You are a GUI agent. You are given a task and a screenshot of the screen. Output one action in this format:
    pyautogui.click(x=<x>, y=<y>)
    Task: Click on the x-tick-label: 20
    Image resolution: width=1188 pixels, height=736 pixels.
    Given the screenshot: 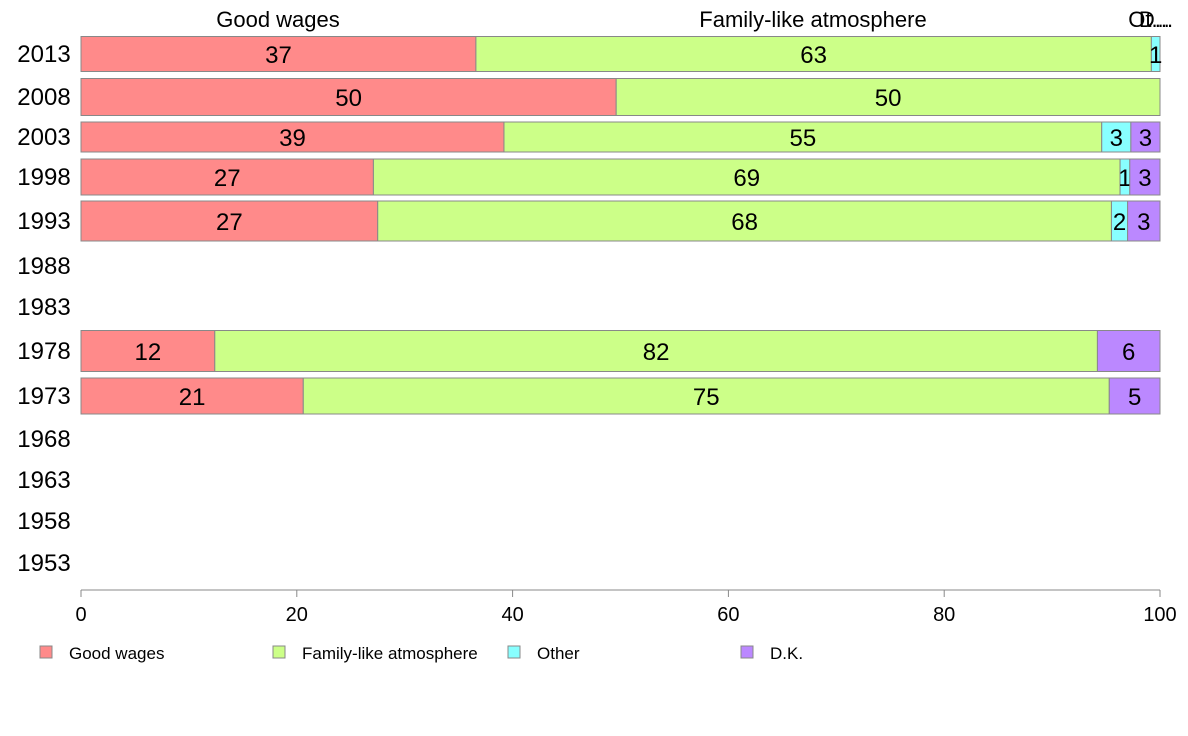 What is the action you would take?
    pyautogui.click(x=297, y=615)
    